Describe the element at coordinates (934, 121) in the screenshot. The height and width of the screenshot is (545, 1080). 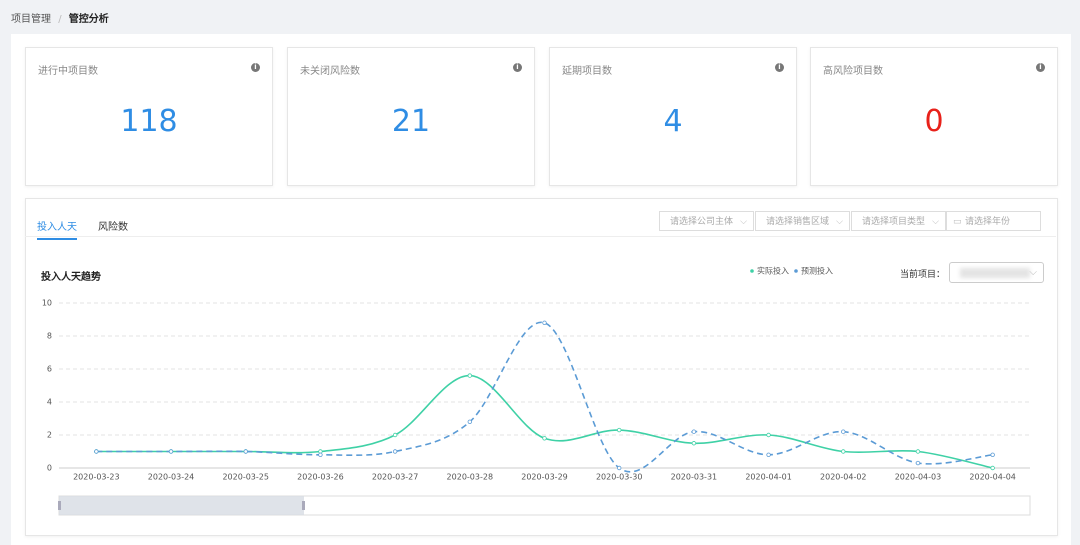
I see `card-value: 0` at that location.